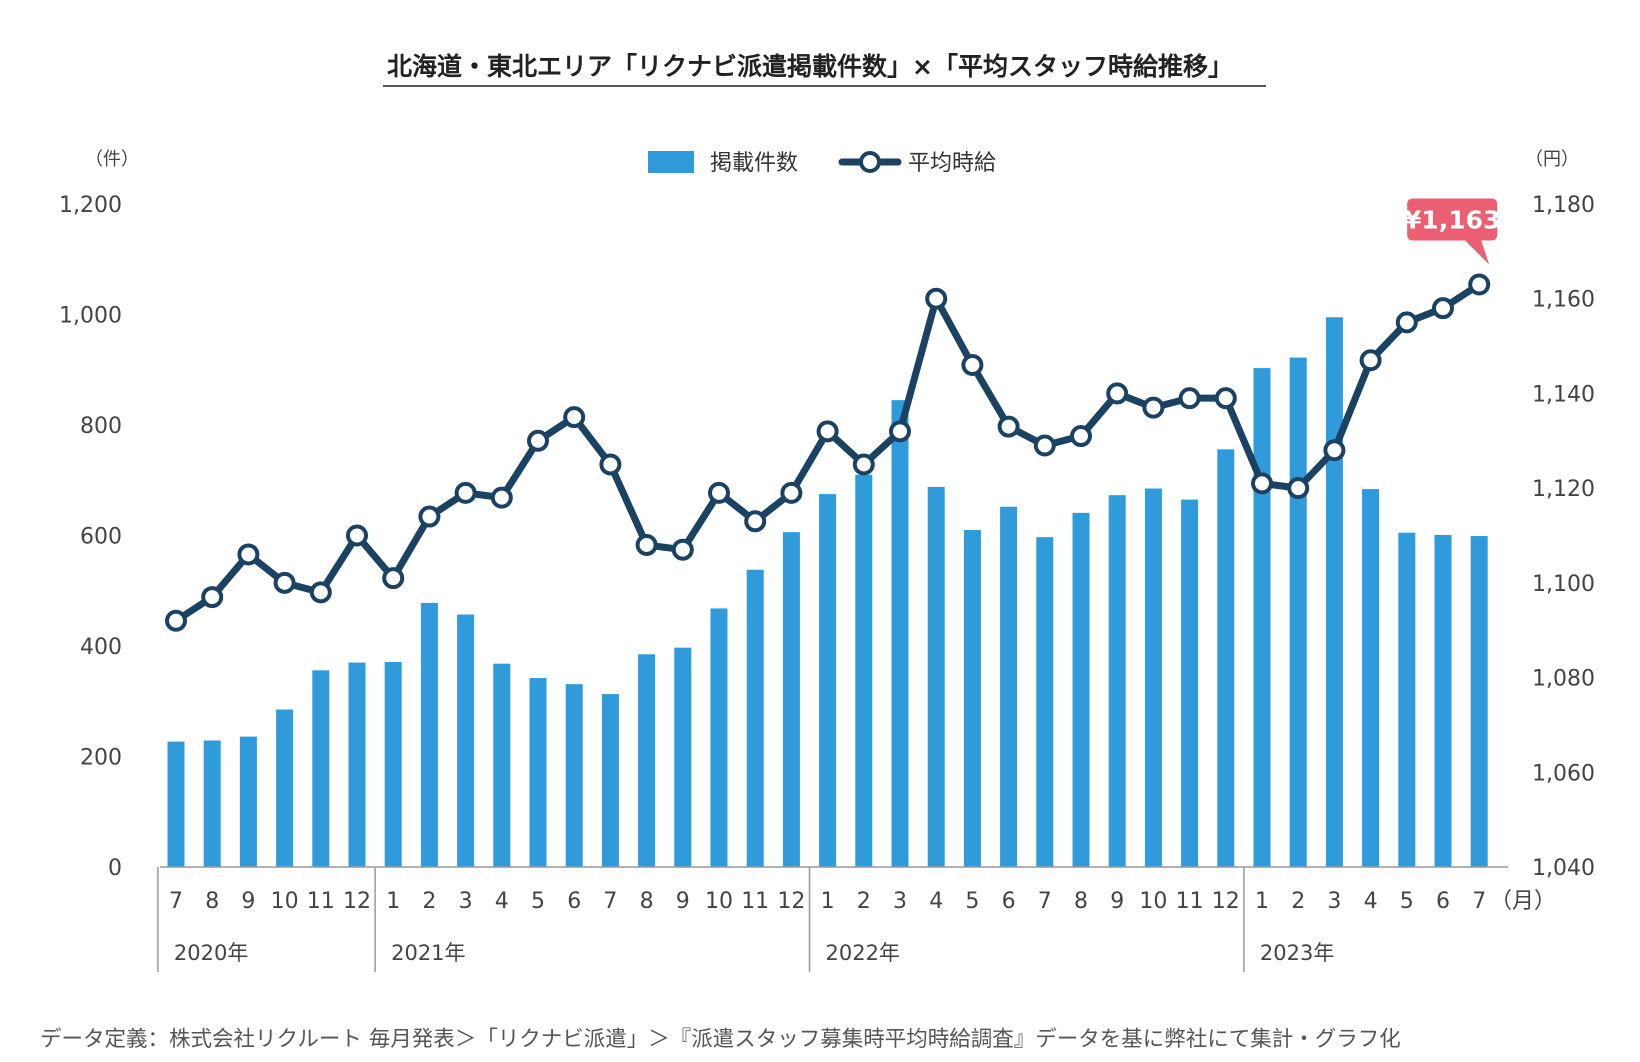 Image resolution: width=1640 pixels, height=1062 pixels. What do you see at coordinates (115, 868) in the screenshot?
I see `left-tick-label: 0` at bounding box center [115, 868].